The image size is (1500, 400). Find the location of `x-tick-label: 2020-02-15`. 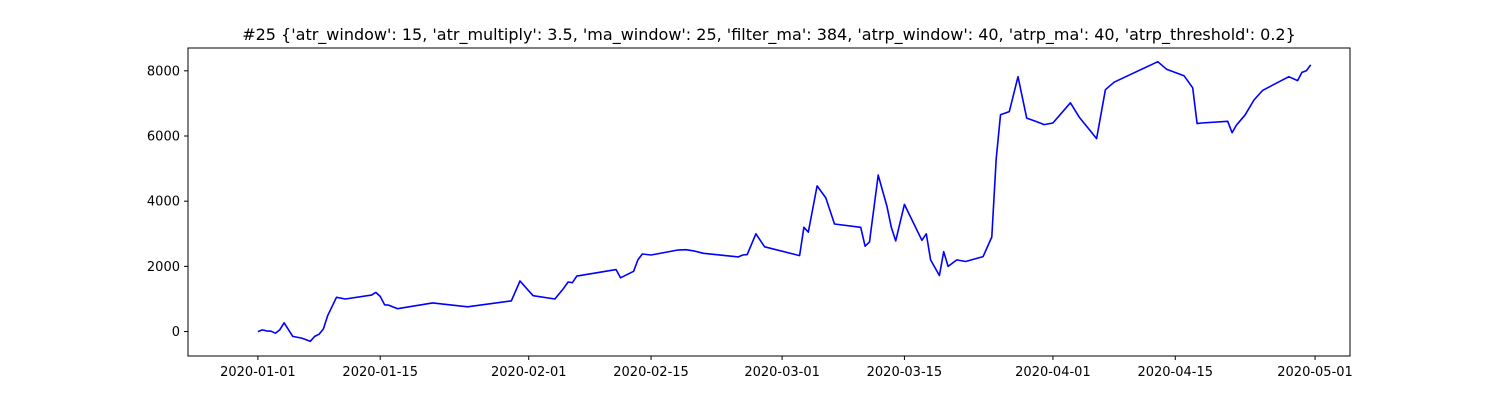

x-tick-label: 2020-02-15 is located at coordinates (651, 372).